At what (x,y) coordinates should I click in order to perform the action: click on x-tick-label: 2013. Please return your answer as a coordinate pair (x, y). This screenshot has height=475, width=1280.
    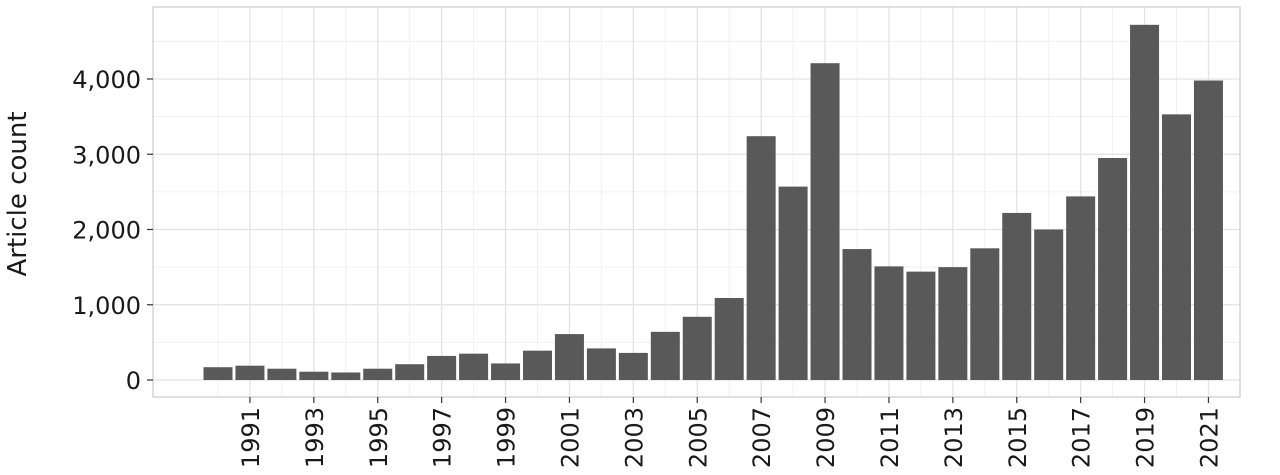
    Looking at the image, I should click on (954, 437).